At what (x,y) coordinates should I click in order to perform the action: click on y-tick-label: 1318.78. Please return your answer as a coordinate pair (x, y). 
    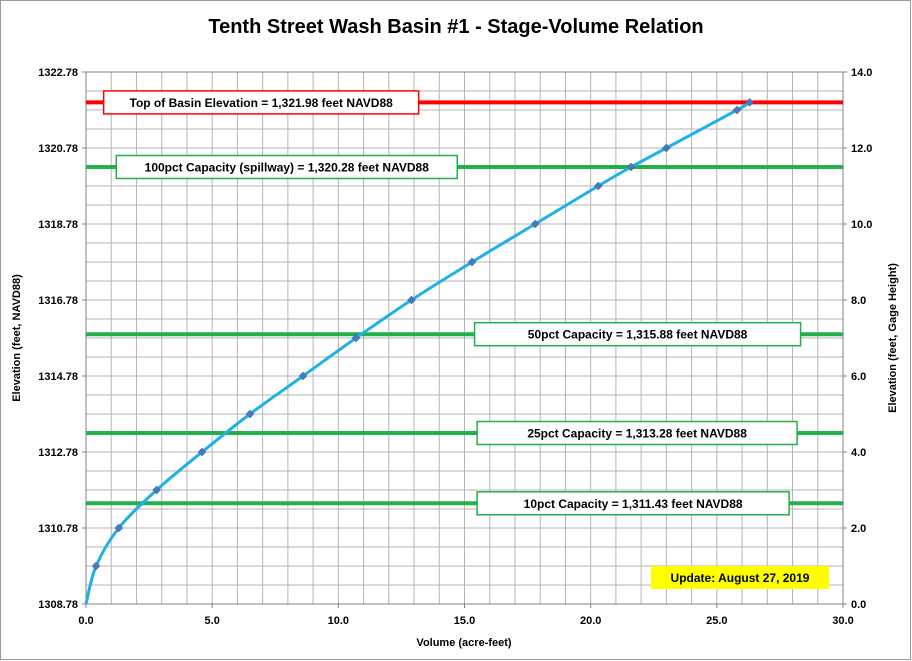
    Looking at the image, I should click on (58, 225).